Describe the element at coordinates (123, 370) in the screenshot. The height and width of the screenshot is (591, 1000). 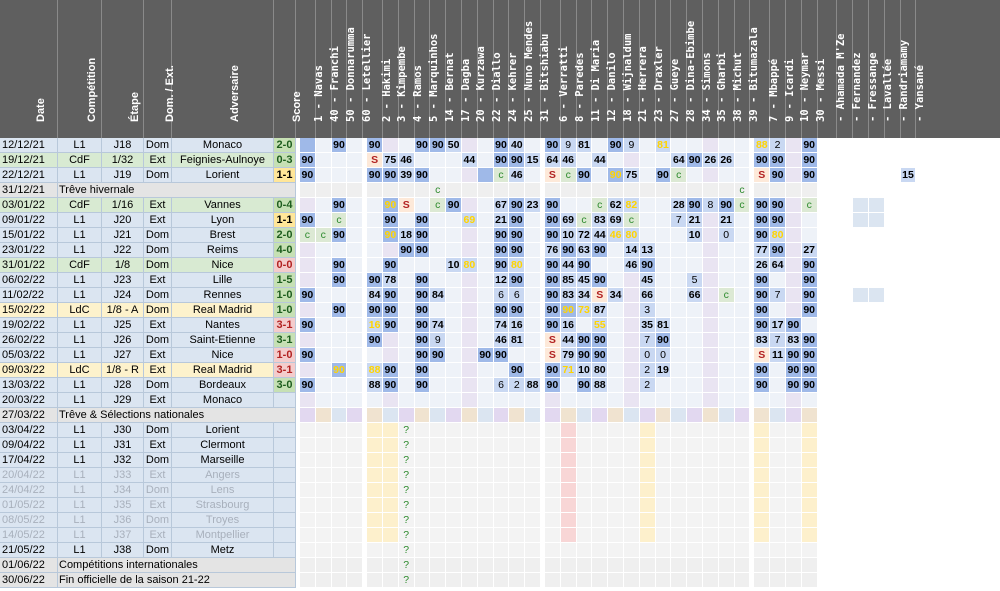
I see `etape-cell: 1/8 - R` at that location.